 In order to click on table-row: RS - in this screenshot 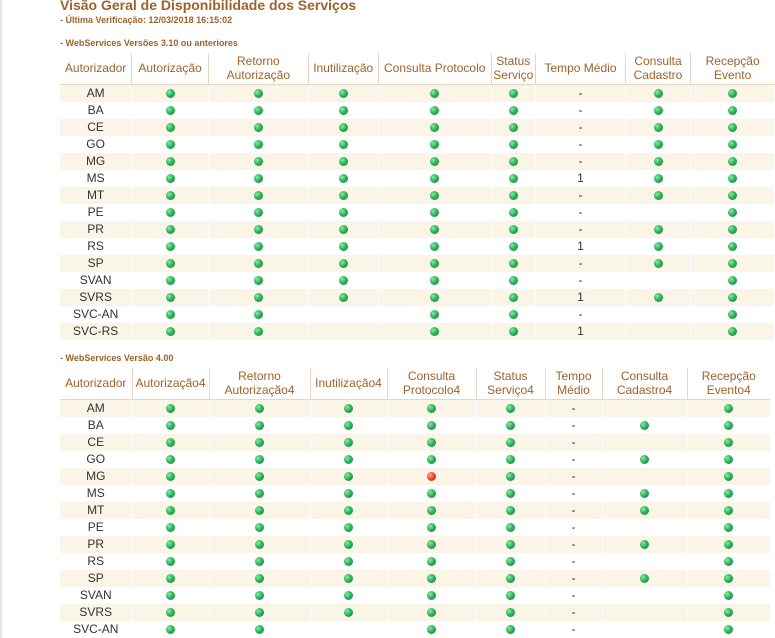, I will do `click(415, 561)`.